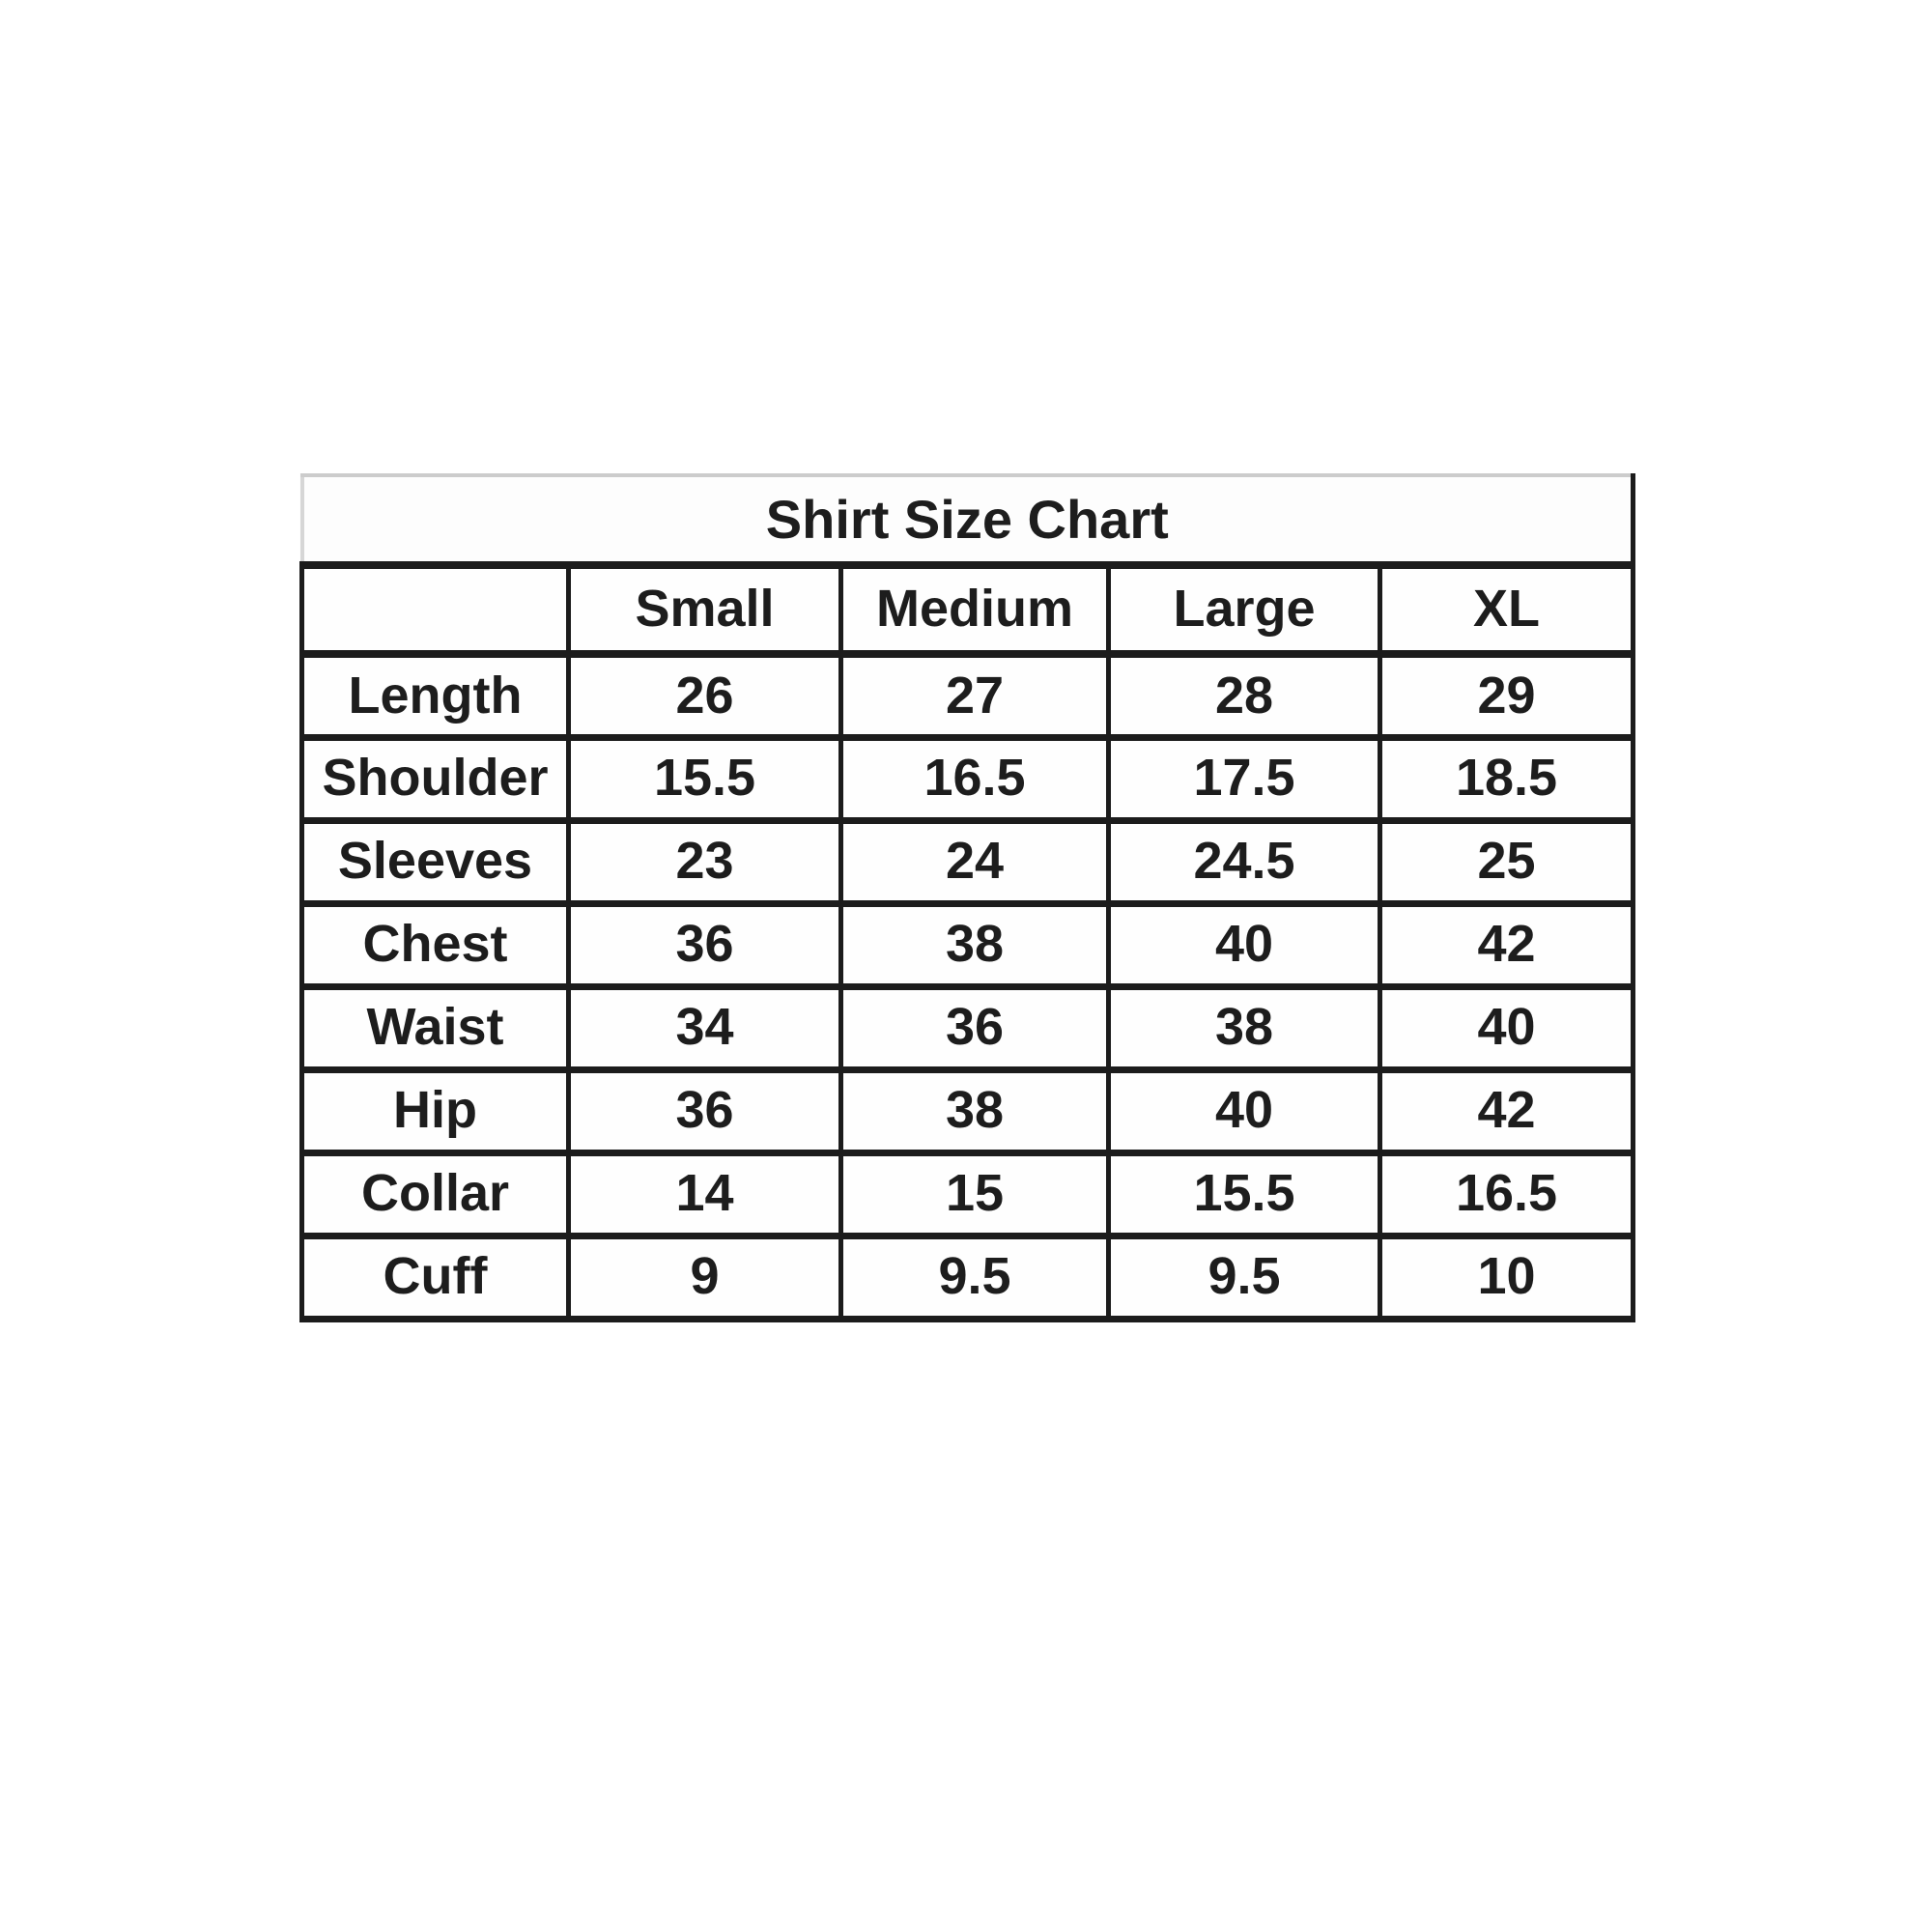  I want to click on table-cell: 14, so click(704, 1194).